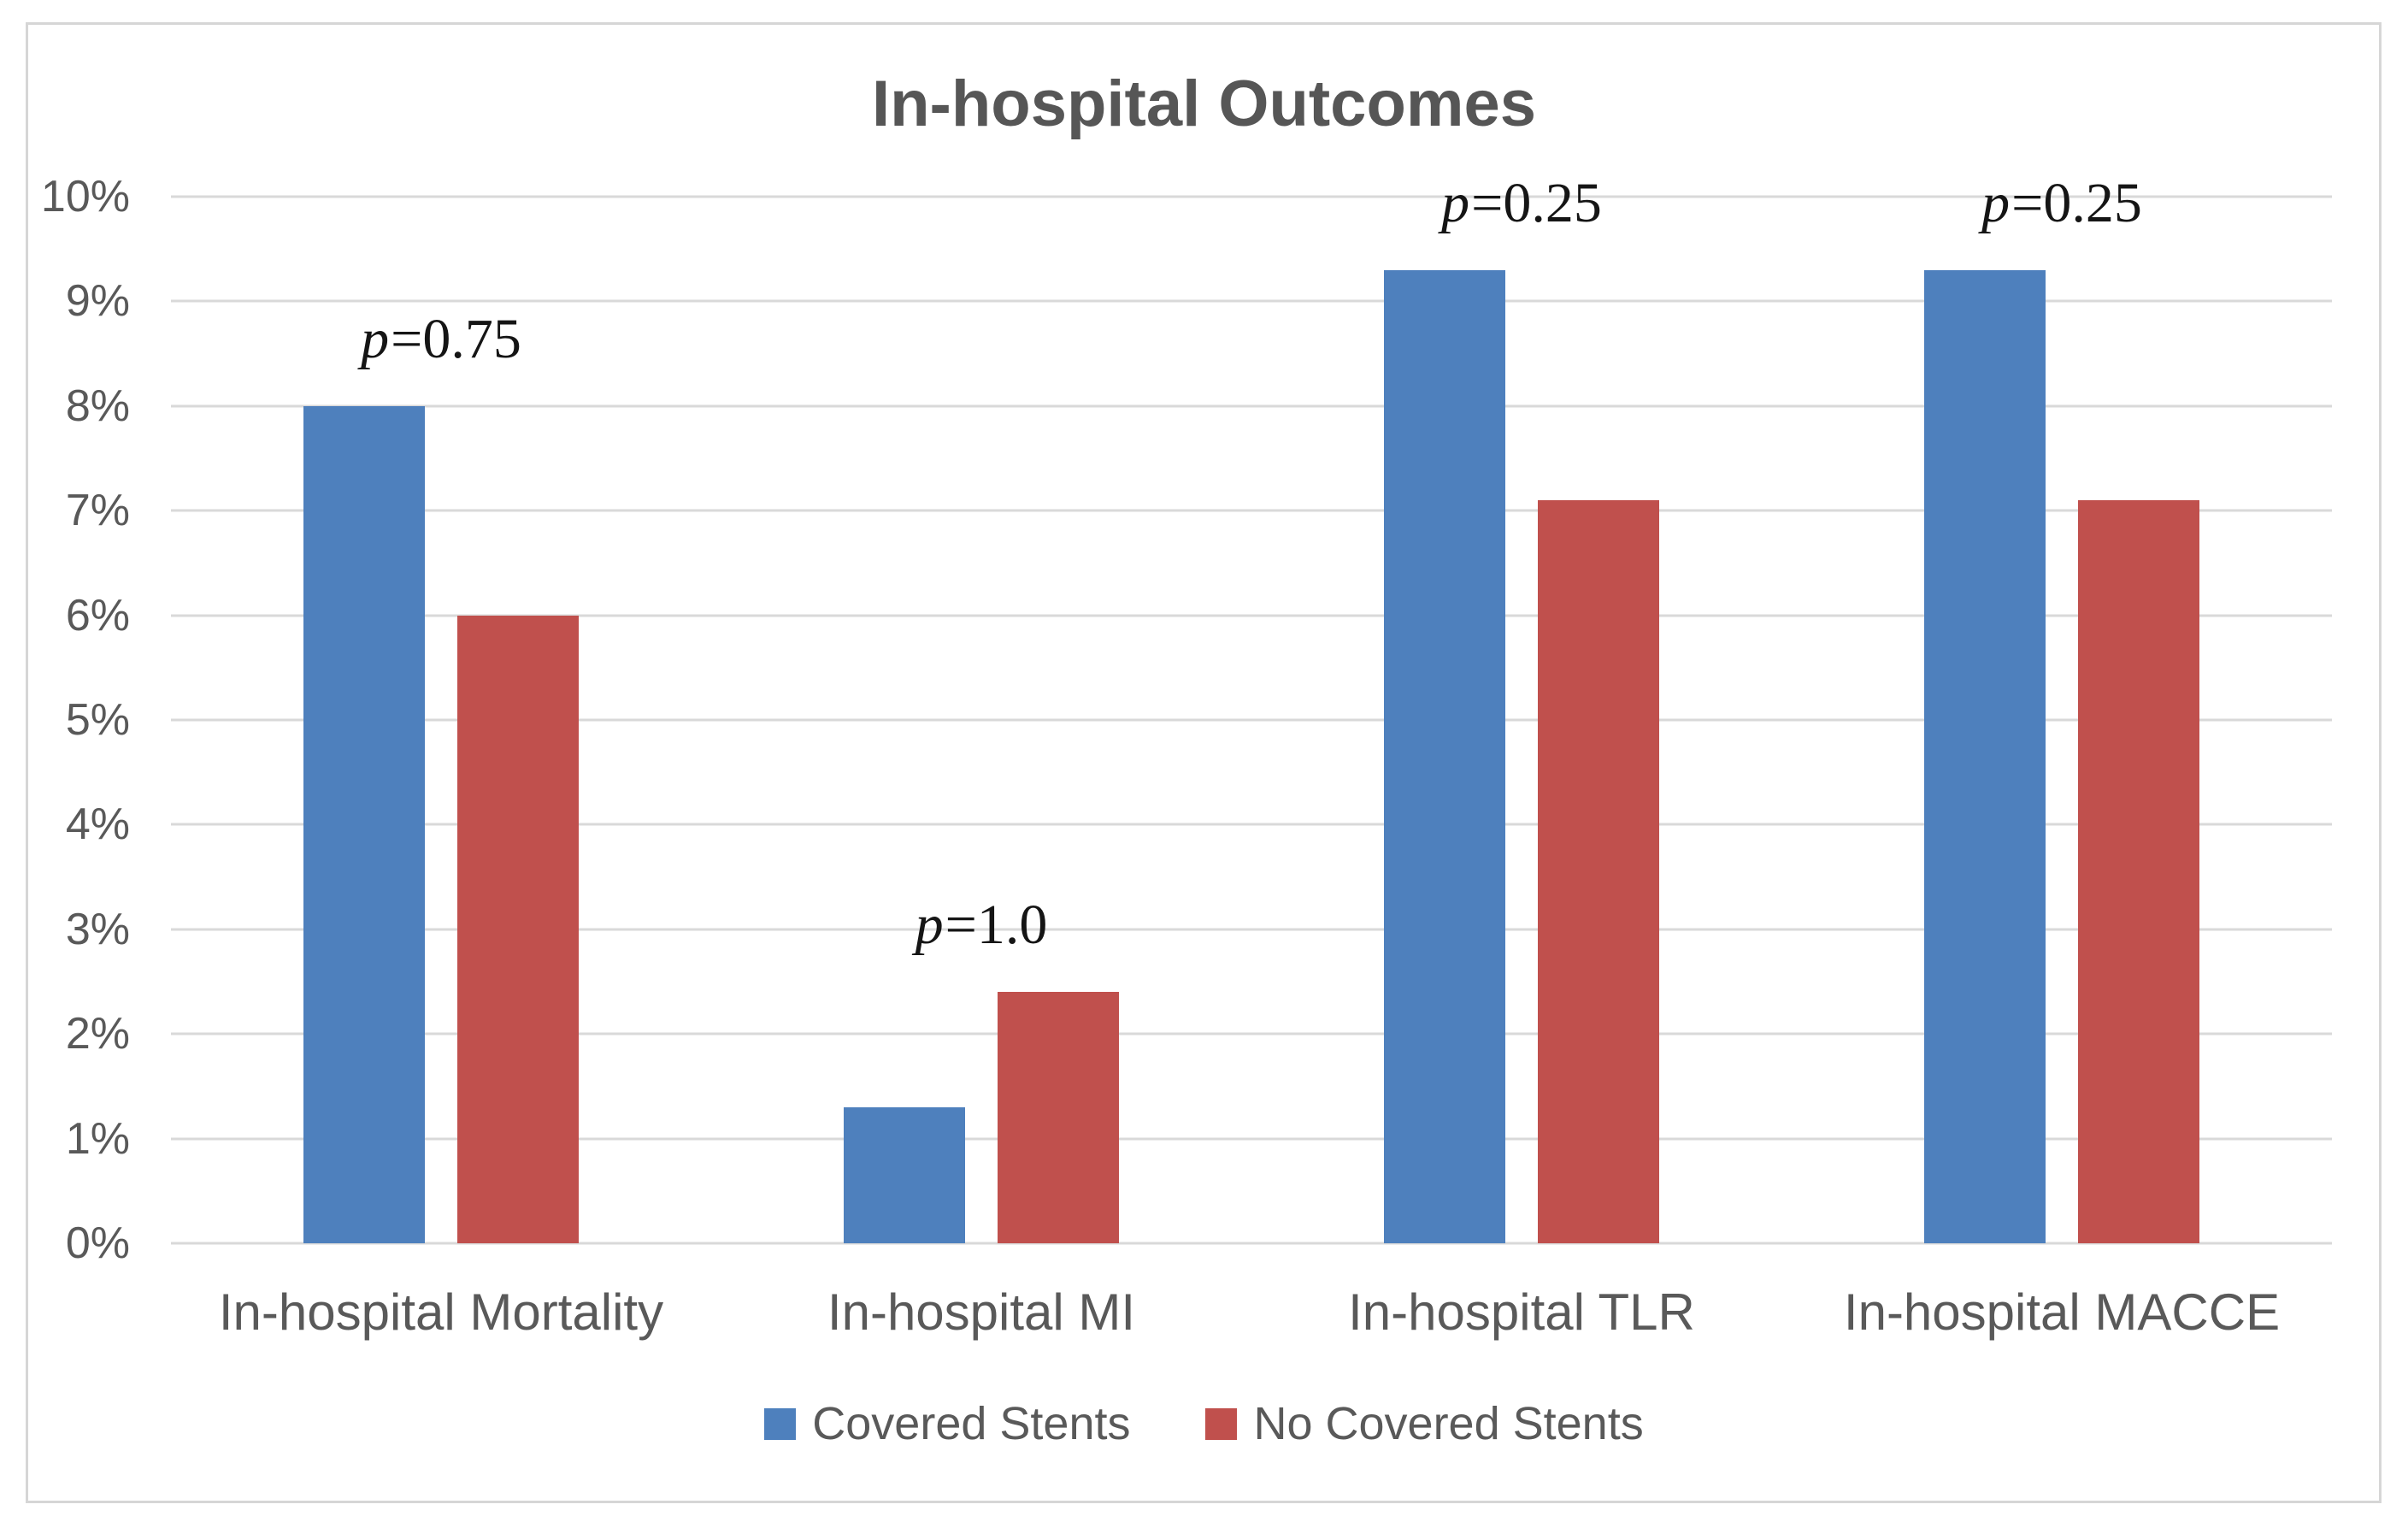 The image size is (2408, 1528). Describe the element at coordinates (97, 511) in the screenshot. I see `y-axis-tick-label: 7%` at that location.